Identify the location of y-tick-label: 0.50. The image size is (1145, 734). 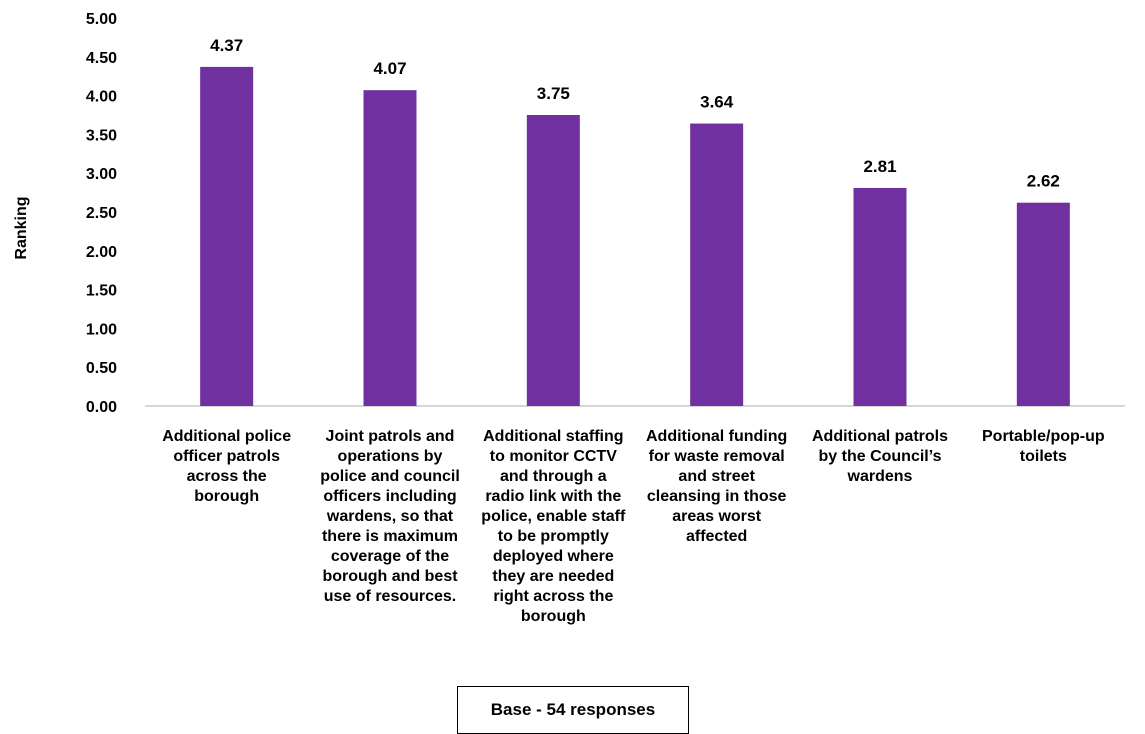
(101, 368).